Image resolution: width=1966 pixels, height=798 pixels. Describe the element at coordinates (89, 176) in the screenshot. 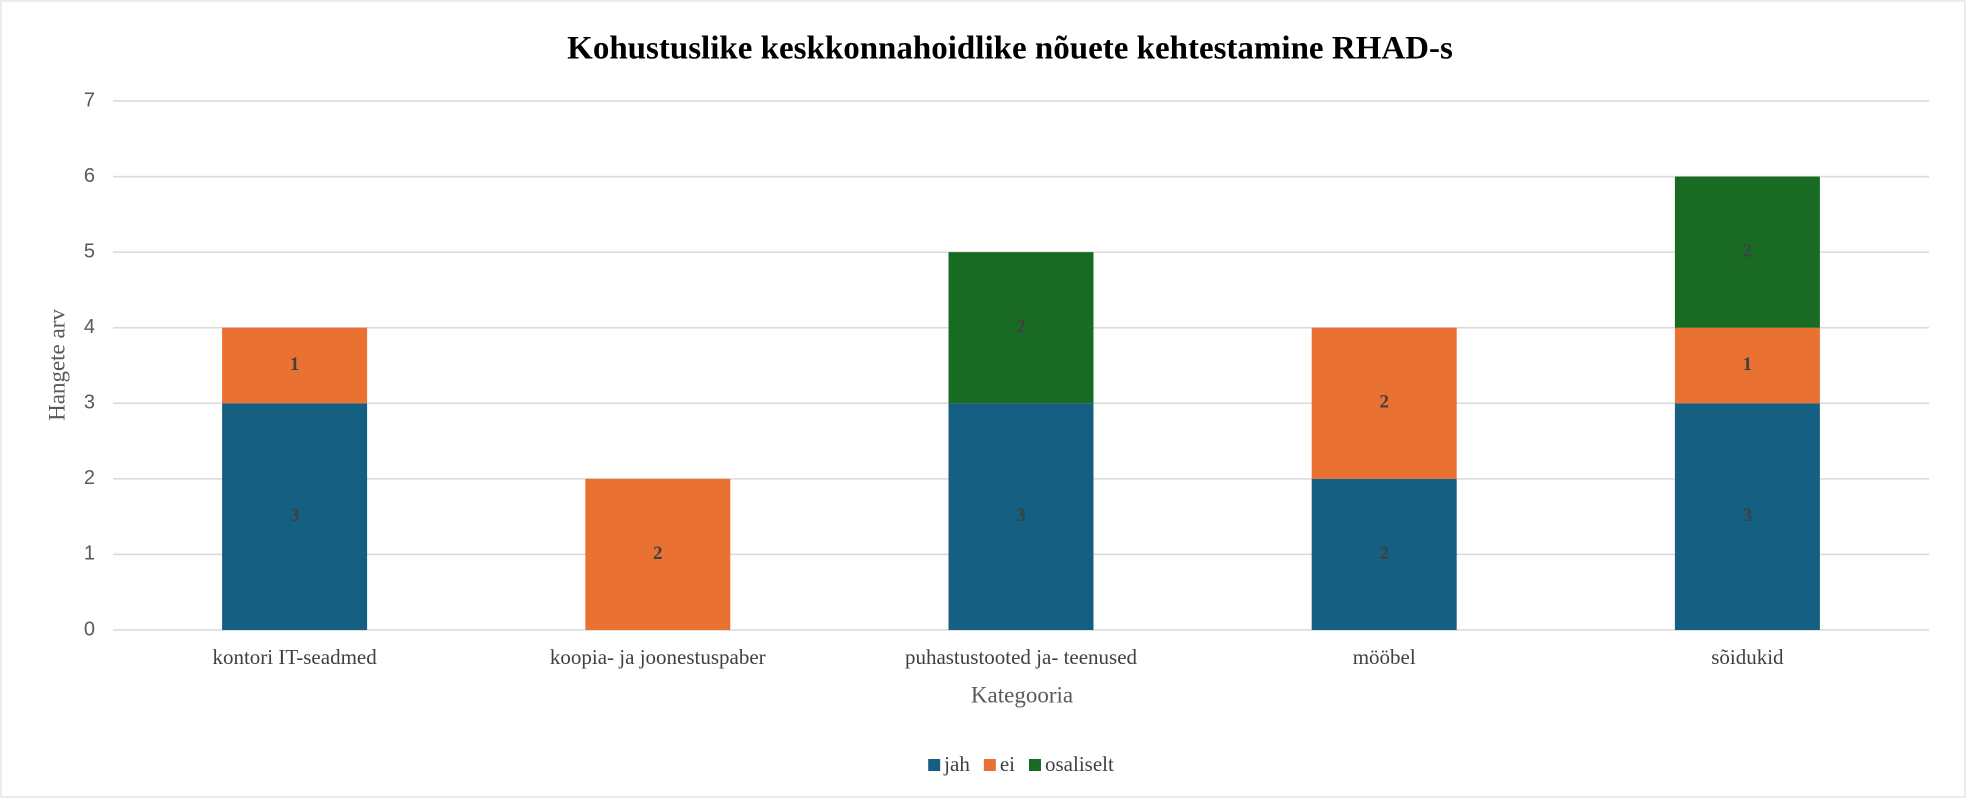

I see `y-tick-label: 6` at that location.